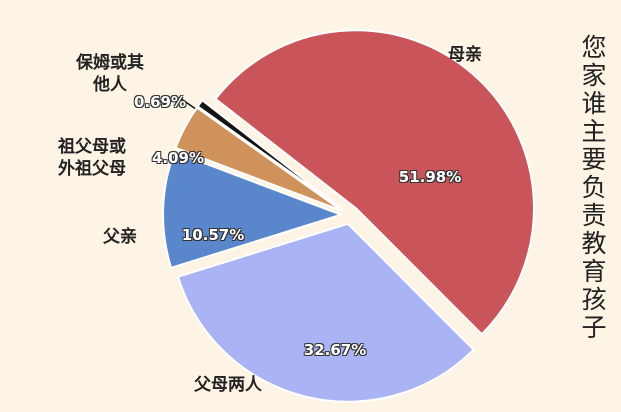 The image size is (621, 412). I want to click on value-label: 0.69%, so click(160, 102).